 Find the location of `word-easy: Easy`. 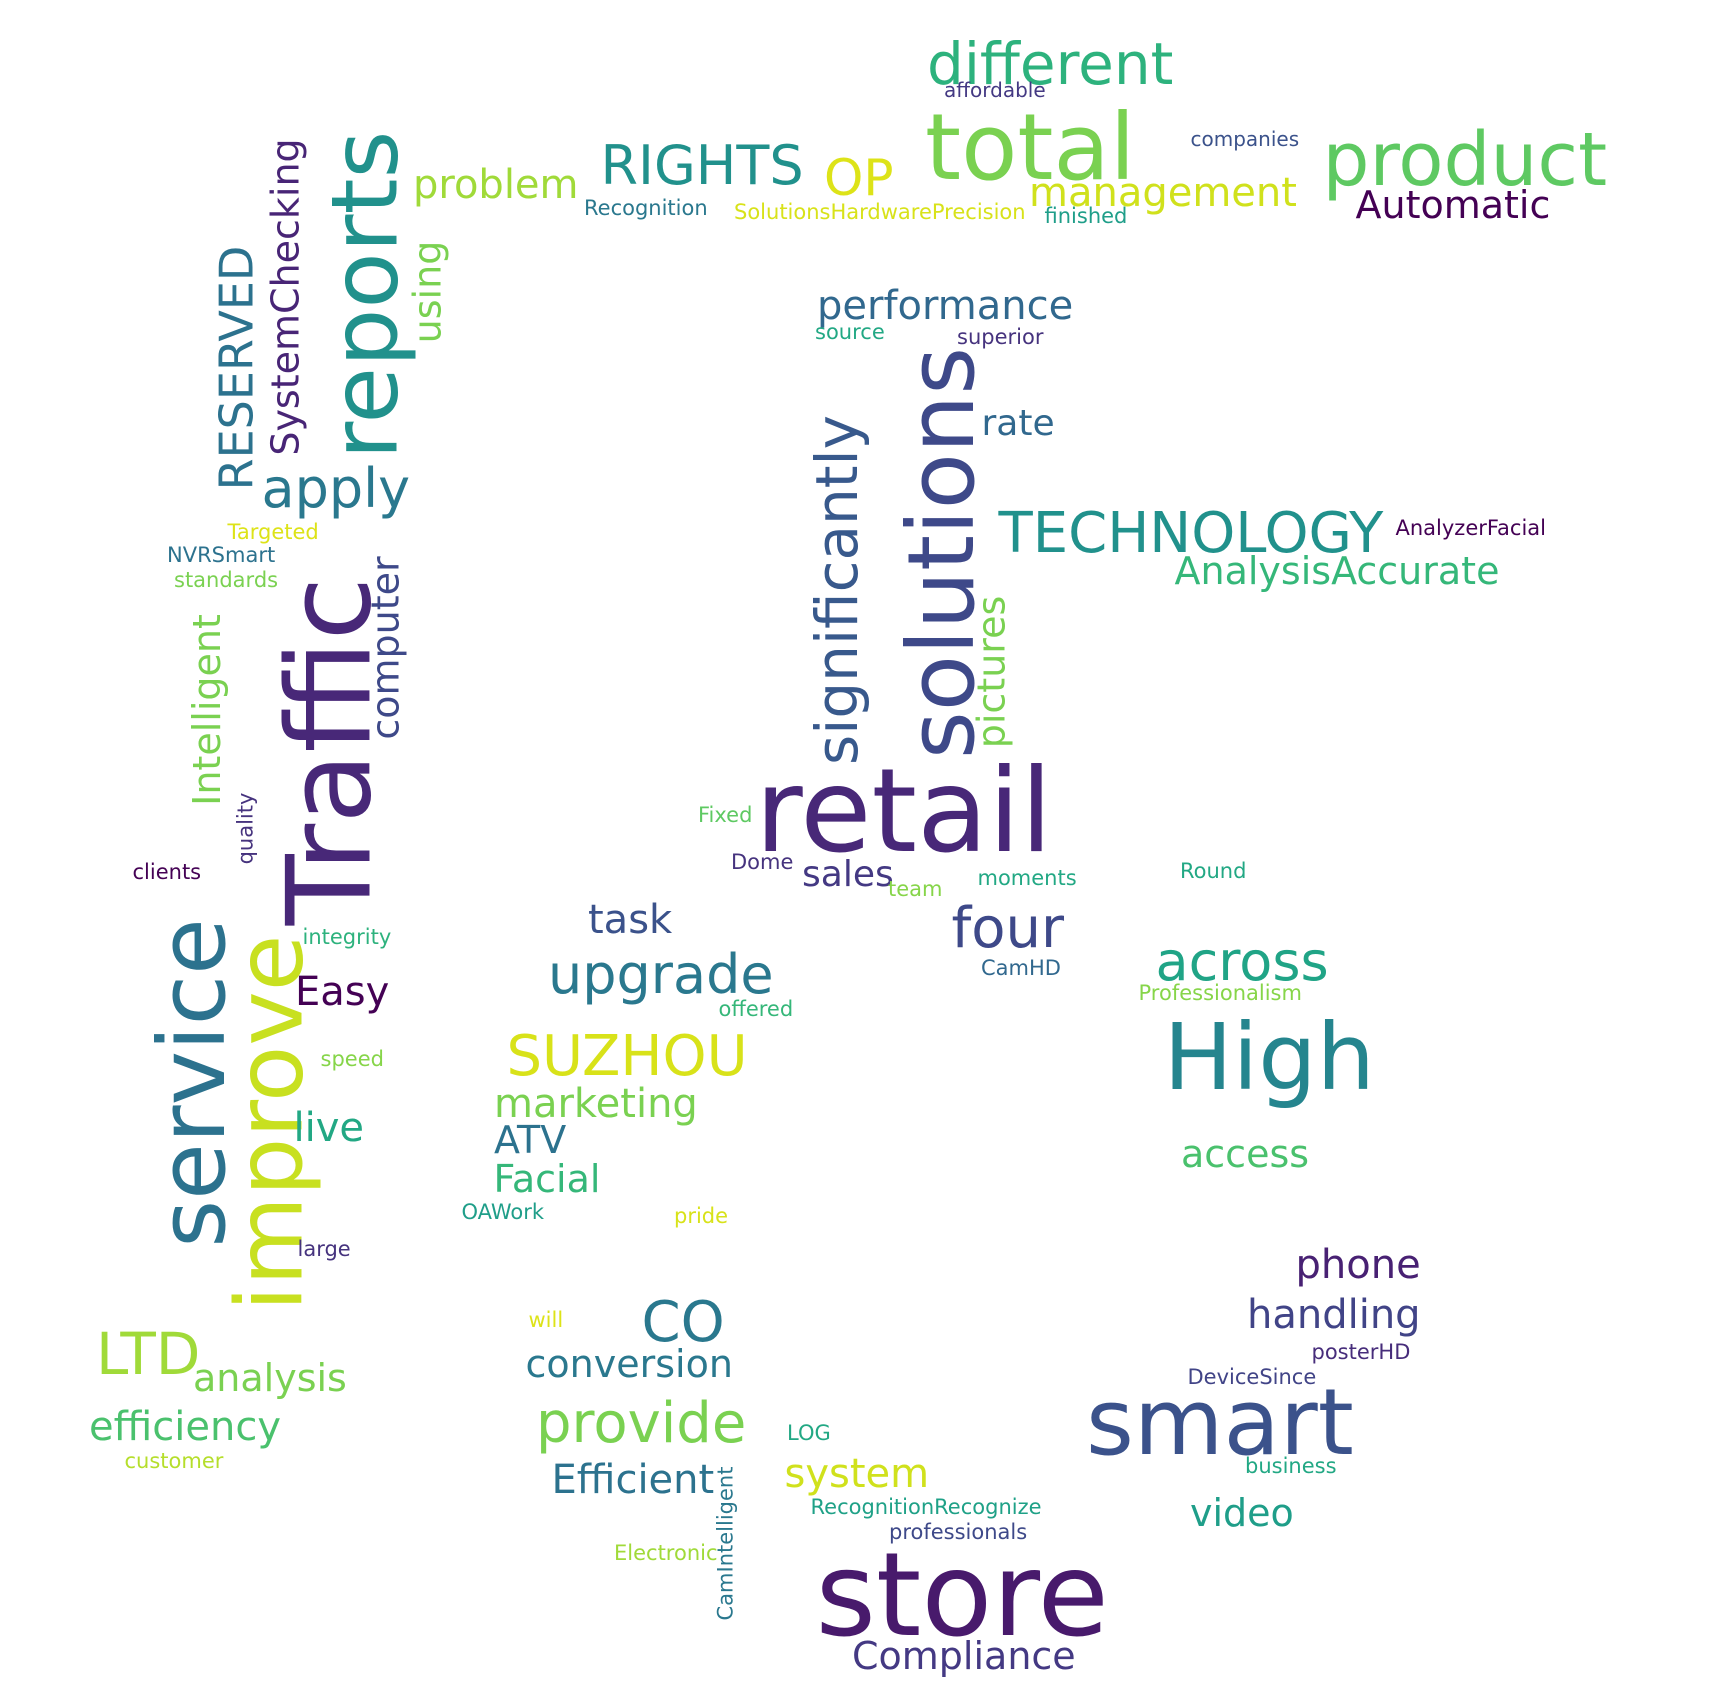

word-easy: Easy is located at coordinates (342, 992).